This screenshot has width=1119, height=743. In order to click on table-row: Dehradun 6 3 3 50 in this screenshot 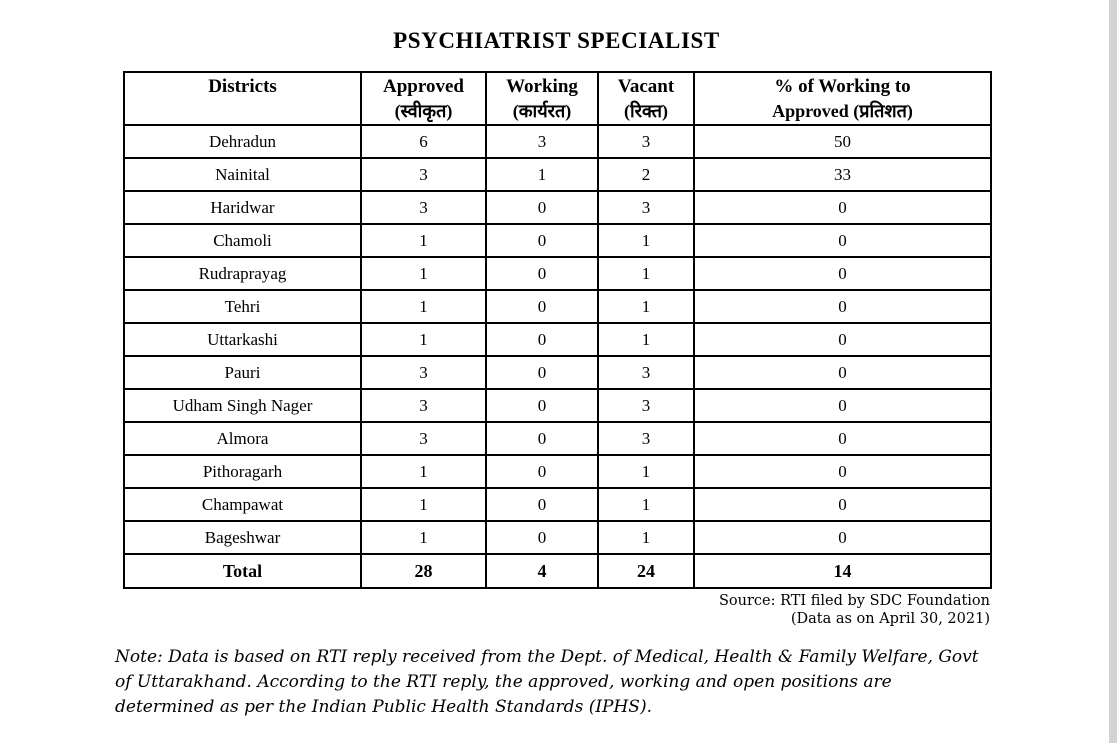, I will do `click(557, 141)`.